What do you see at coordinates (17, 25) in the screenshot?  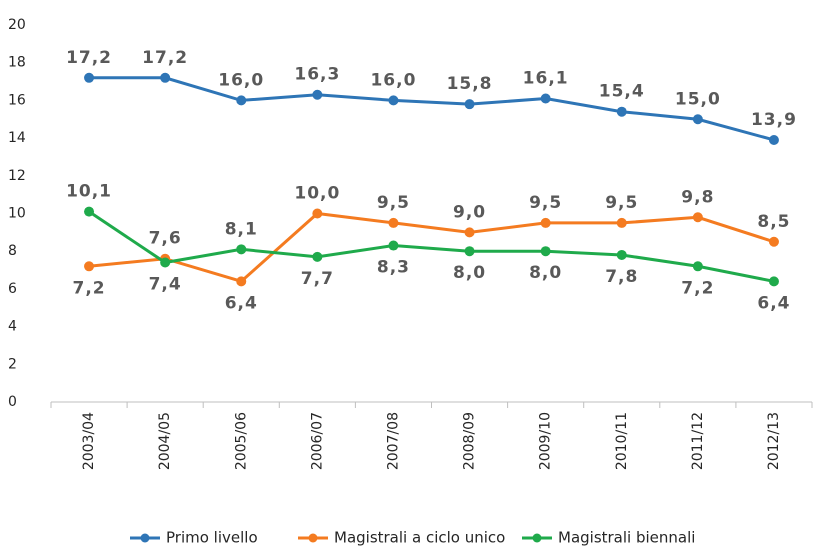 I see `y-tick-label: 20` at bounding box center [17, 25].